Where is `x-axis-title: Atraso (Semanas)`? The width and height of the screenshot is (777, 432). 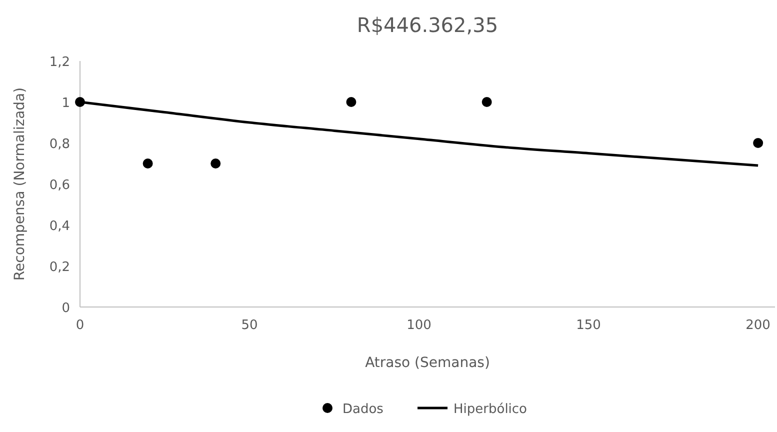 x-axis-title: Atraso (Semanas) is located at coordinates (427, 363).